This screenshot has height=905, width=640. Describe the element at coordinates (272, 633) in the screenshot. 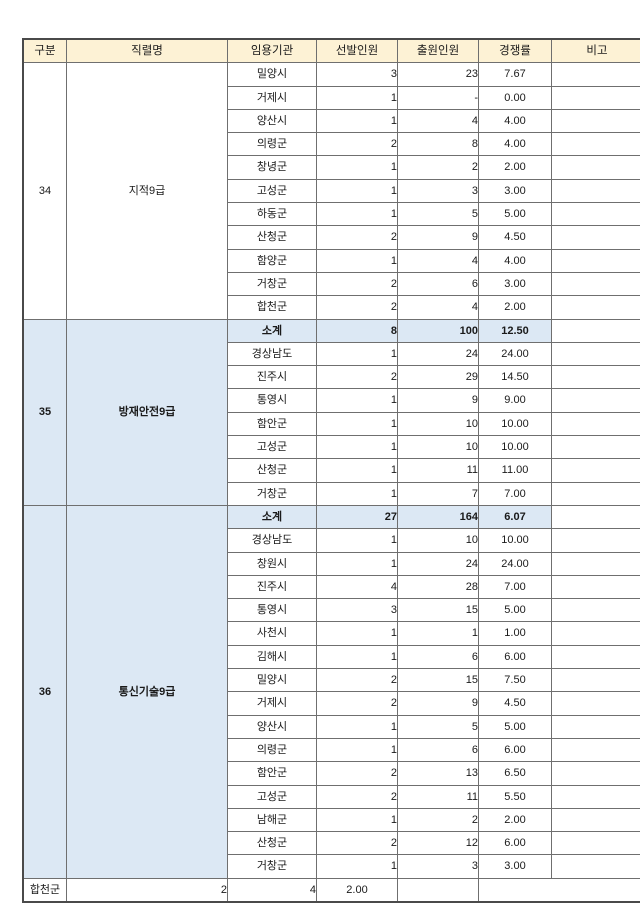

I see `cell-gigwan: 사천시` at that location.